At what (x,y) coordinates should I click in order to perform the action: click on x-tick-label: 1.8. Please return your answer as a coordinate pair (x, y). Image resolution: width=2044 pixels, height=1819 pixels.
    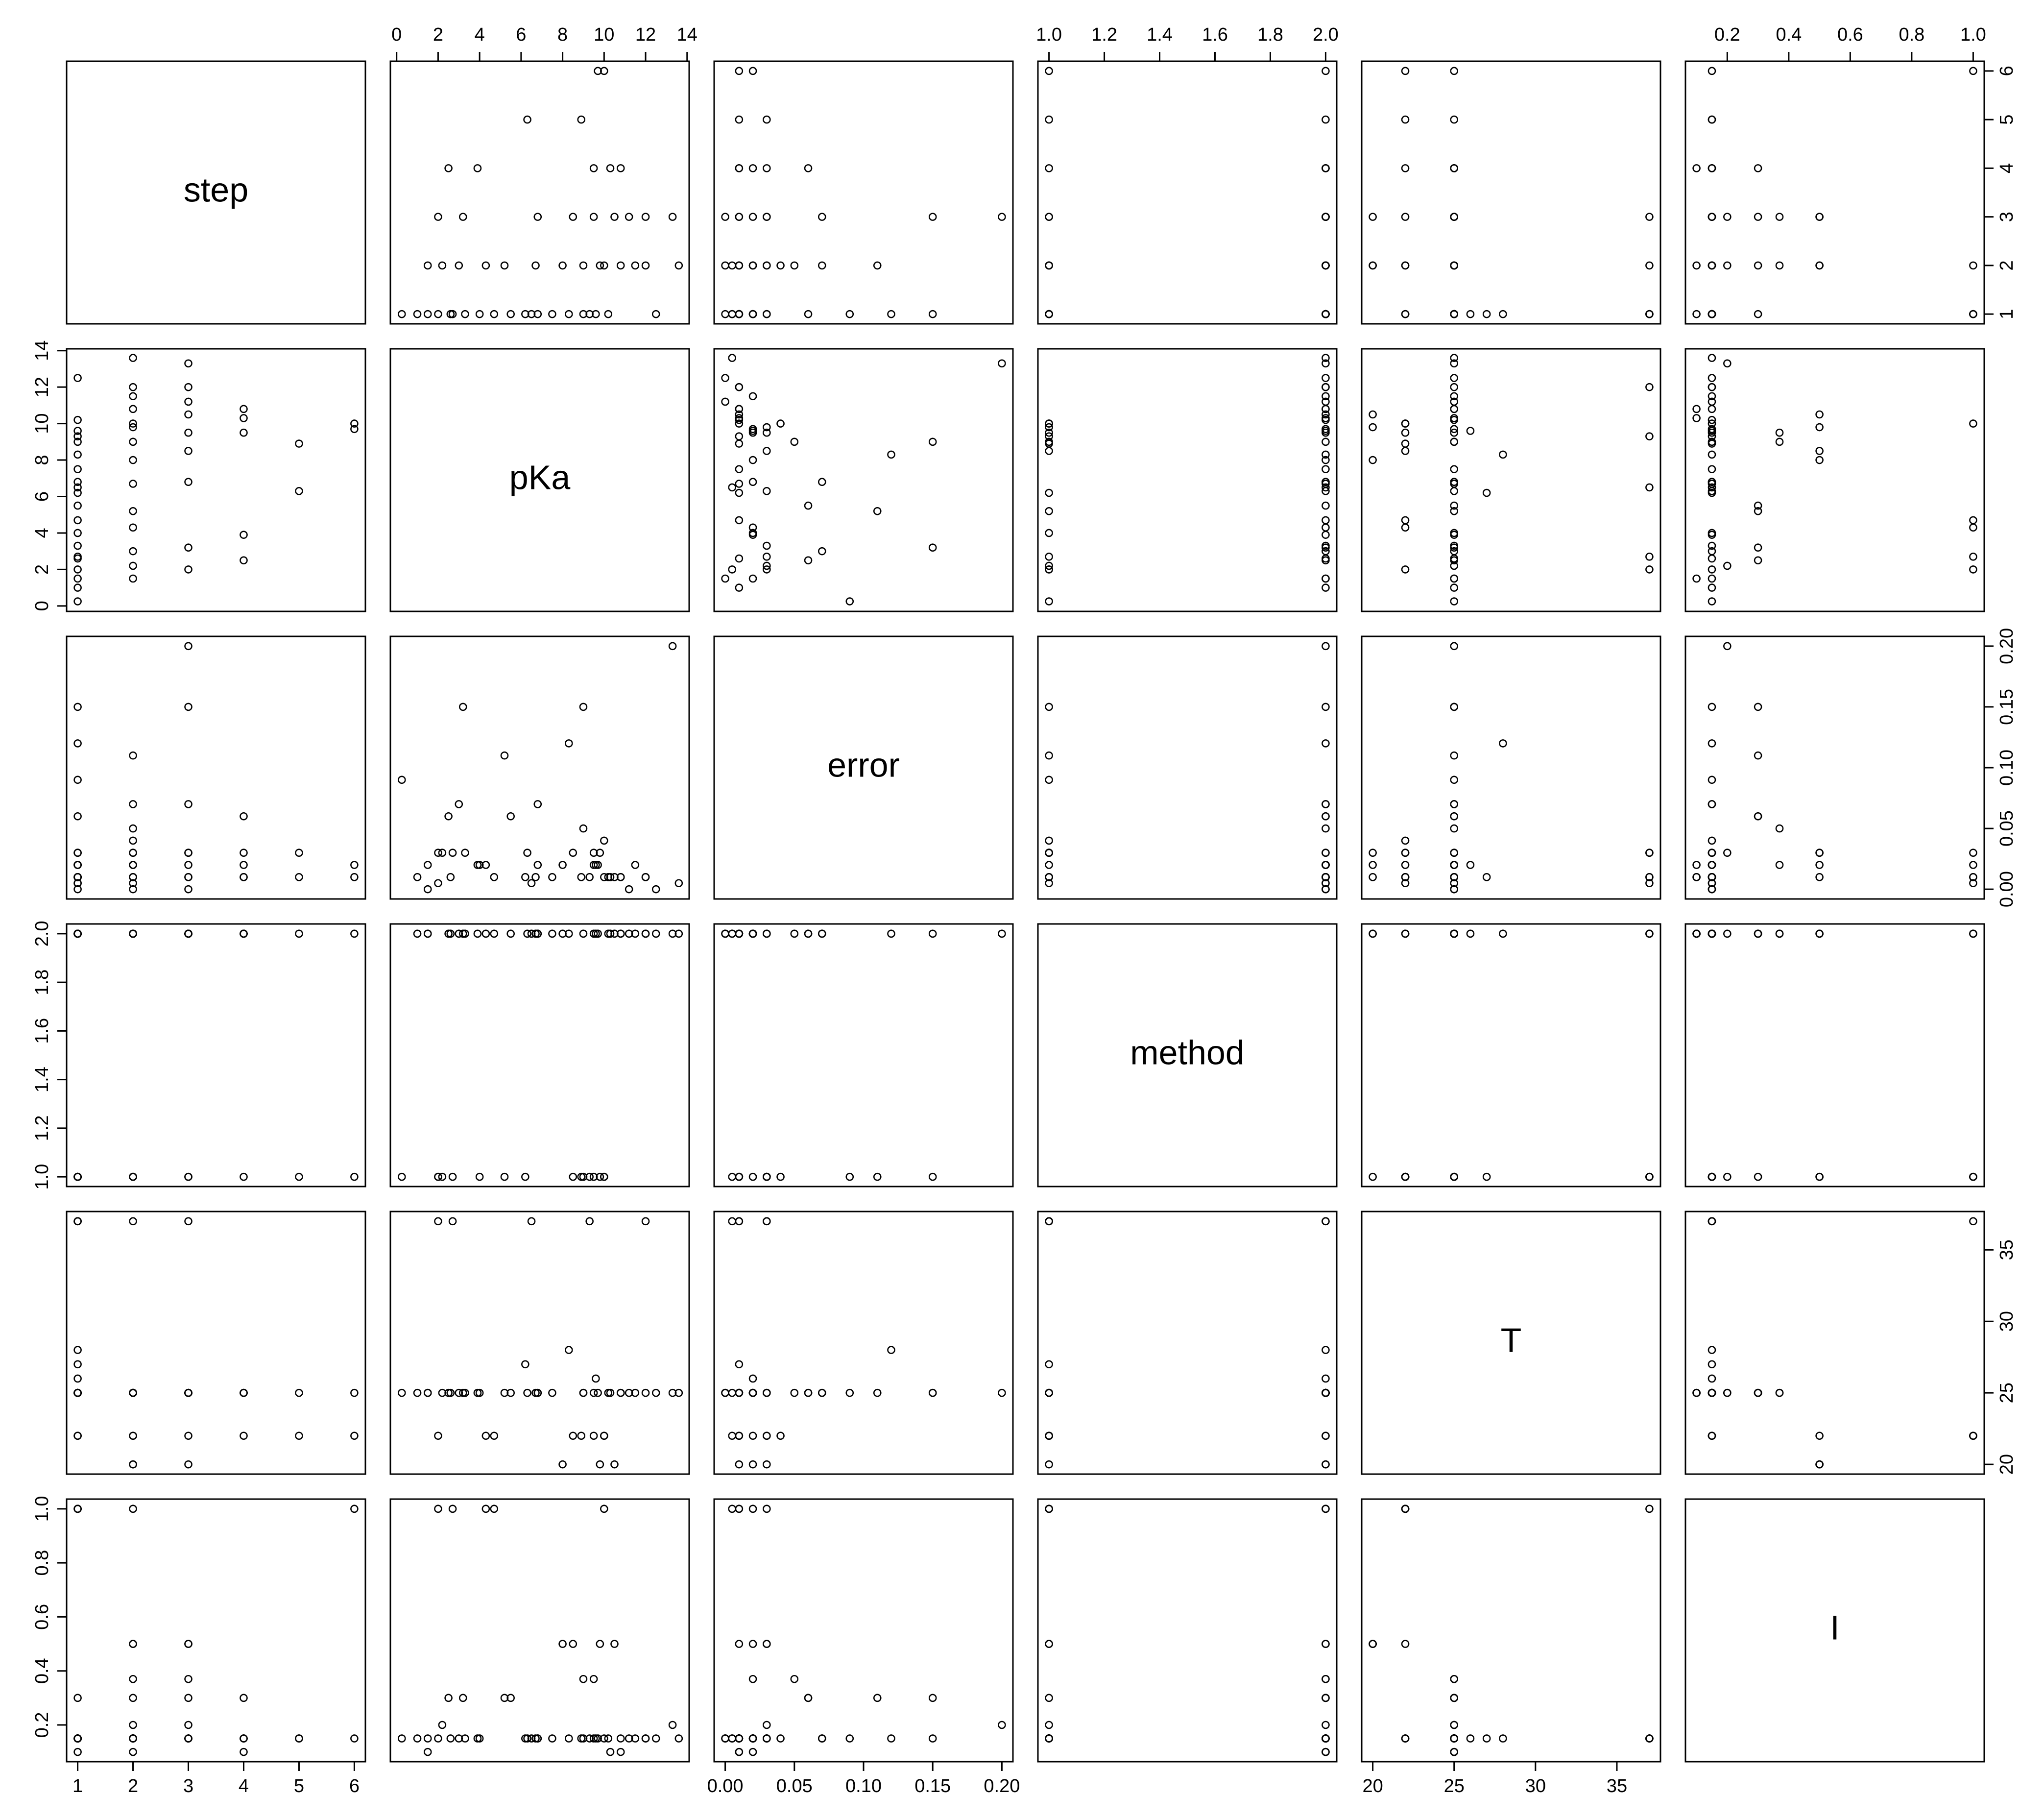
    Looking at the image, I should click on (1270, 34).